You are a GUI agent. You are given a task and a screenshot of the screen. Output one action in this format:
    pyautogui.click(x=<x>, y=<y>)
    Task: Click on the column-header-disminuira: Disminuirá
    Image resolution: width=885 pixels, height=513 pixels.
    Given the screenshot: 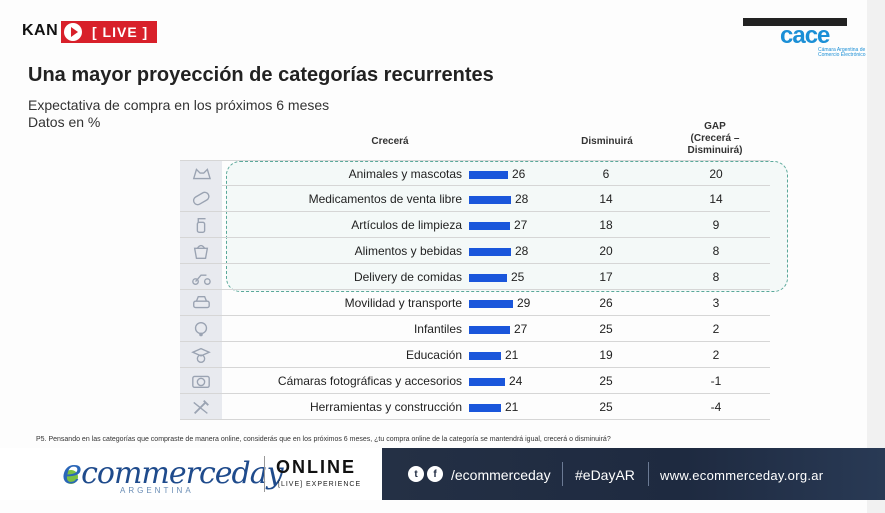 What is the action you would take?
    pyautogui.click(x=607, y=141)
    